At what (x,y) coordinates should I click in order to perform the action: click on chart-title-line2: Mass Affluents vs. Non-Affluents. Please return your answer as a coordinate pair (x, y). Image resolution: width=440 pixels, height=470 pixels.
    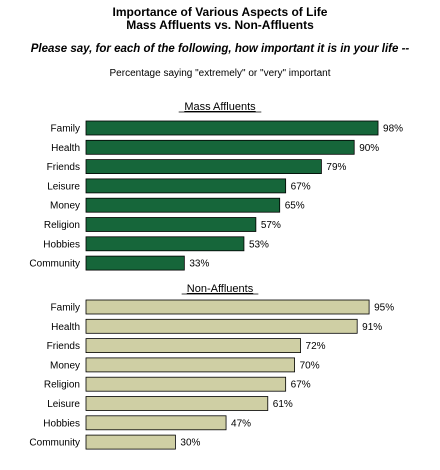
    Looking at the image, I should click on (220, 25).